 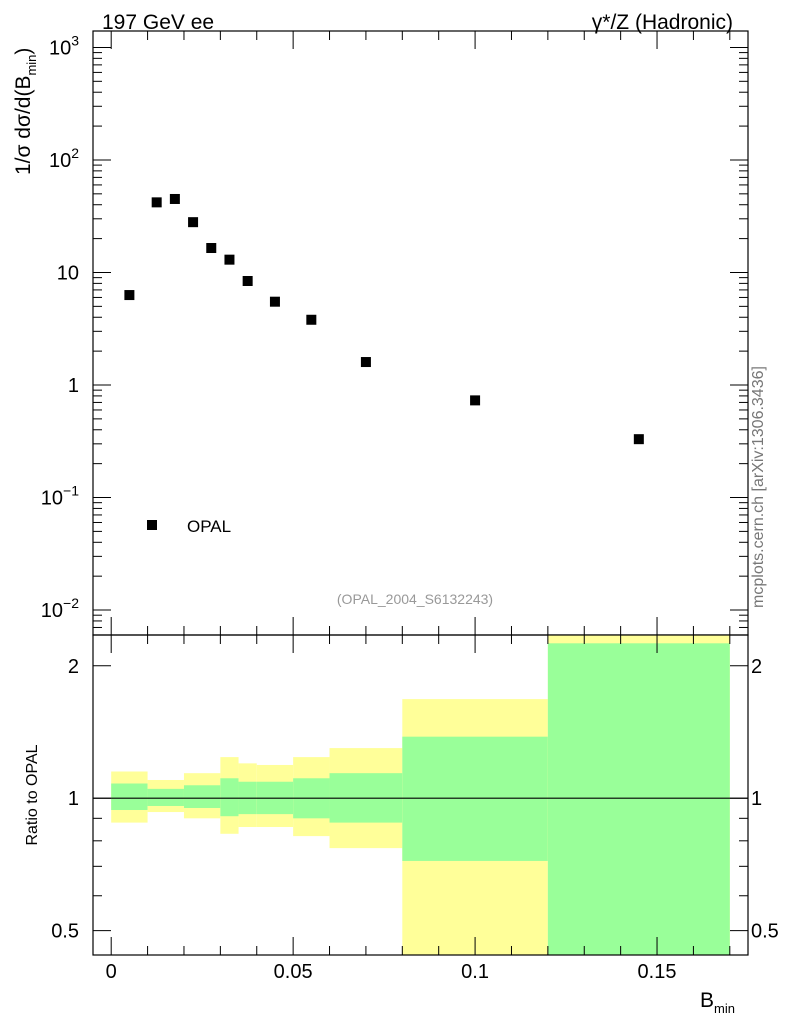 I want to click on watermark-text: mcplots.cern.ch [arXiv:1306.3436], so click(x=758, y=487).